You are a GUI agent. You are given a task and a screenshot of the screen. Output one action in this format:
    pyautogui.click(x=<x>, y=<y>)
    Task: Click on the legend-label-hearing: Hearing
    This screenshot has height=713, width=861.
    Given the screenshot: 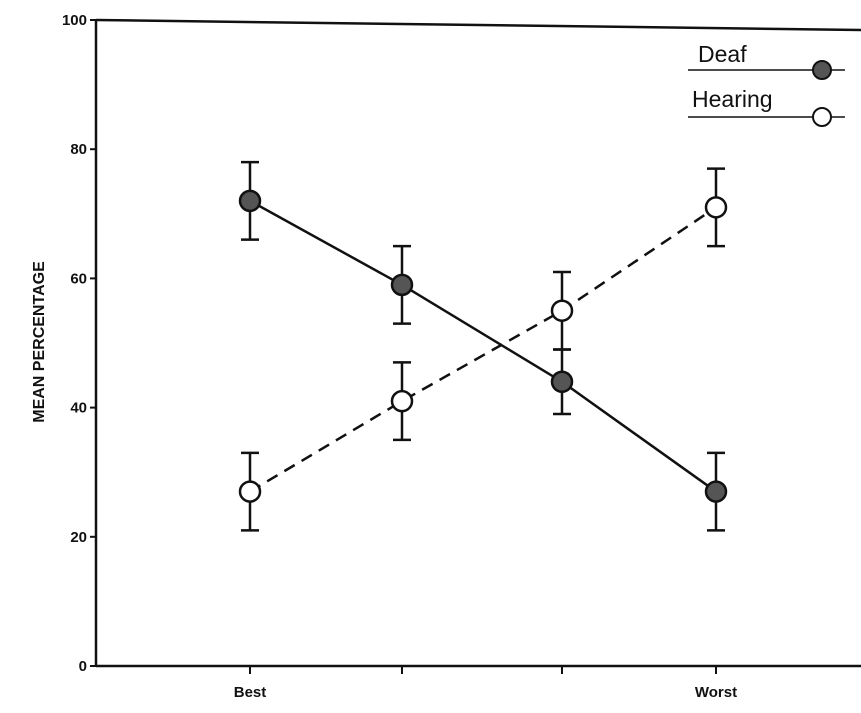 What is the action you would take?
    pyautogui.click(x=732, y=99)
    